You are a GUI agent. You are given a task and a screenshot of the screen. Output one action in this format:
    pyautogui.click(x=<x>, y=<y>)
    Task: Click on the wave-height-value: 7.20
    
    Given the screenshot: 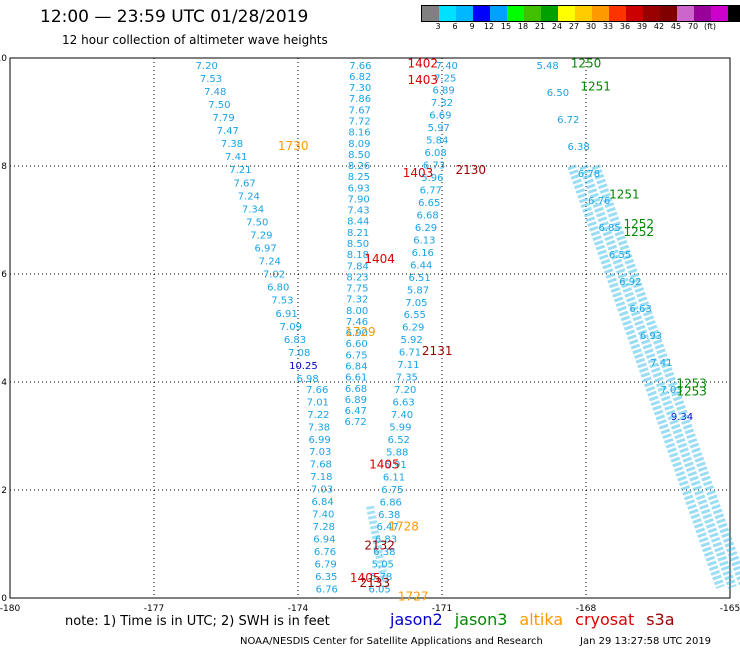 What is the action you would take?
    pyautogui.click(x=207, y=66)
    